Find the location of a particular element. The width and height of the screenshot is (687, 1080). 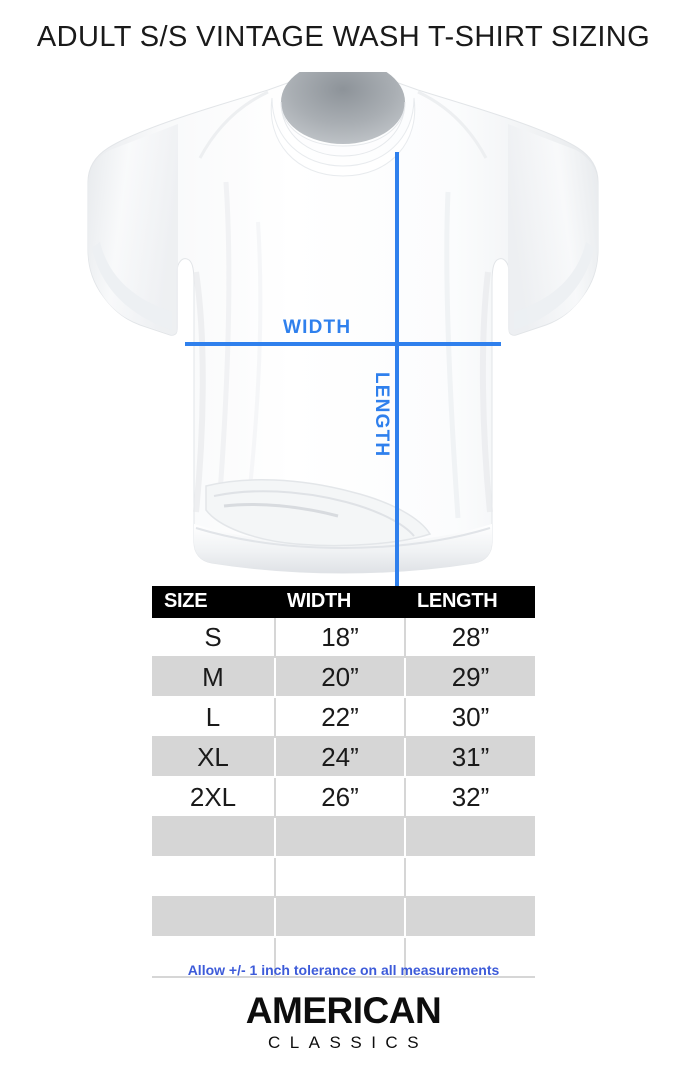

table-row: XL 24” 31” is located at coordinates (343, 757).